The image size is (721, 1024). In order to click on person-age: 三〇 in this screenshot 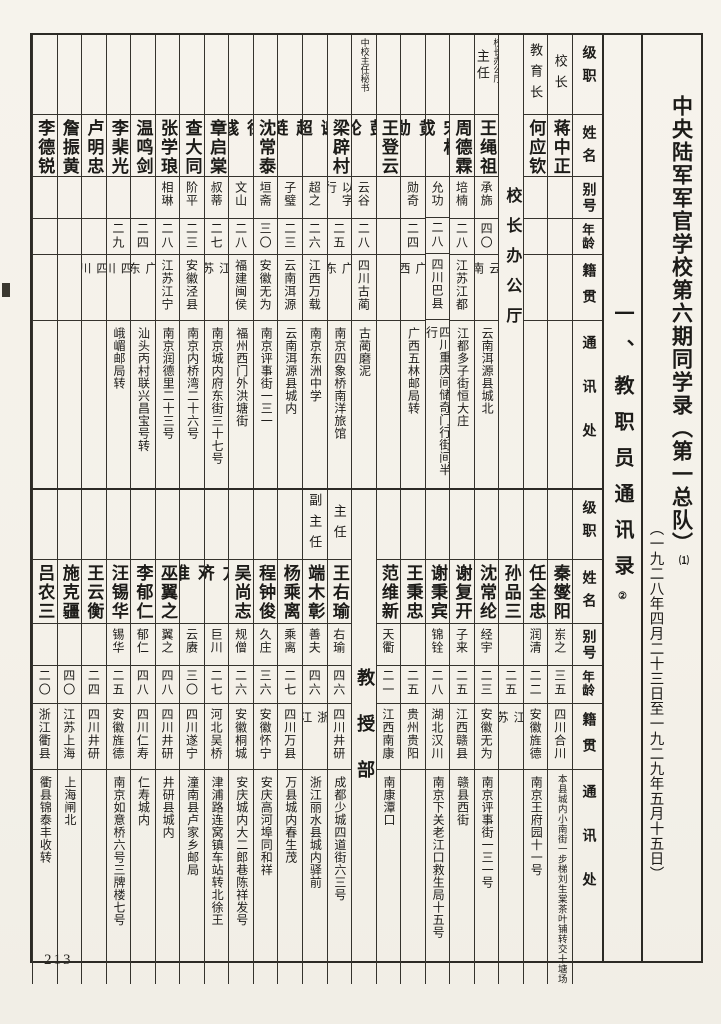, I will do `click(265, 236)`.